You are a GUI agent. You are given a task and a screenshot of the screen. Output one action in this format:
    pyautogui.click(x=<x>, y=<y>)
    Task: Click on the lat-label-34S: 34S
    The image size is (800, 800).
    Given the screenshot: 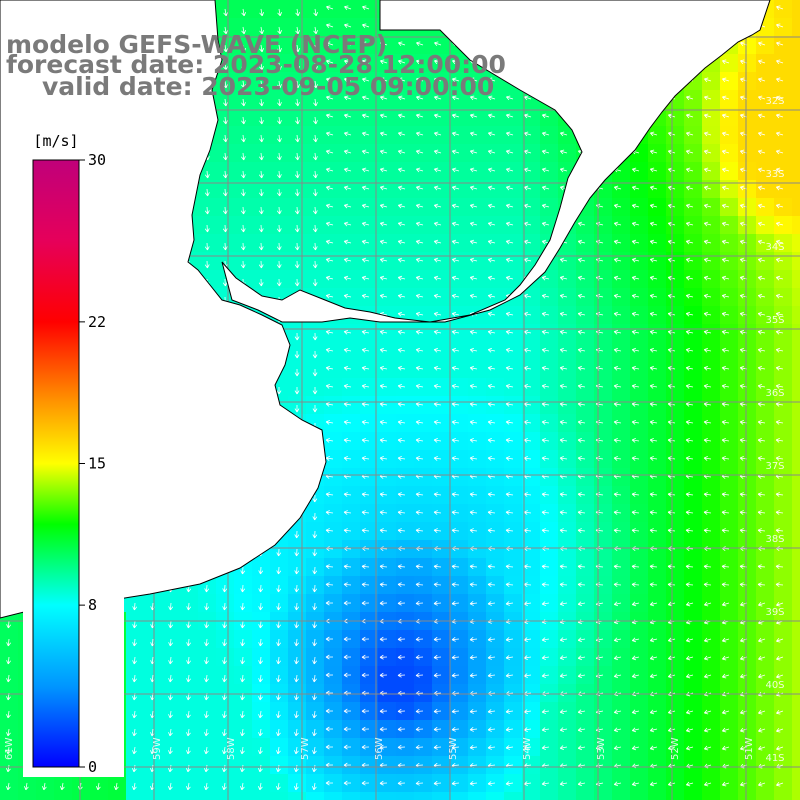 What is the action you would take?
    pyautogui.click(x=774, y=247)
    